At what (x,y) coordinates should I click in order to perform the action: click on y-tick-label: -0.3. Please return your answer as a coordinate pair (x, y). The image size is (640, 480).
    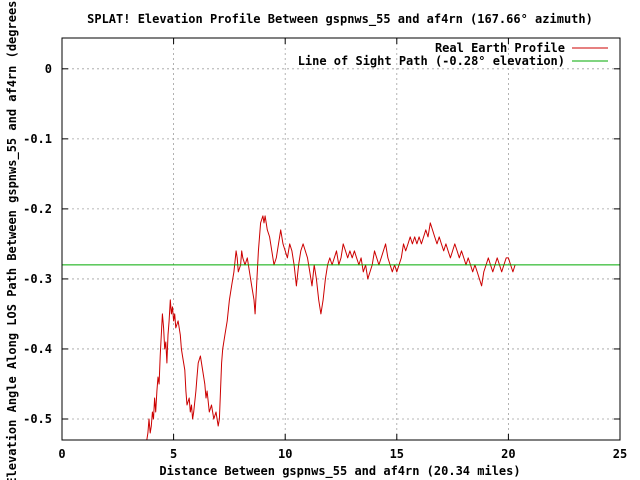
    Looking at the image, I should click on (37, 279).